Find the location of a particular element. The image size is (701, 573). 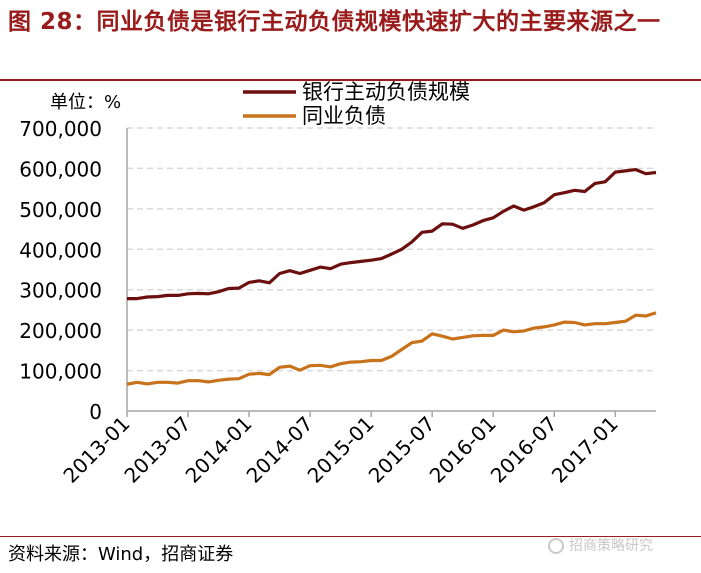

x-tick-label: 2014-01 is located at coordinates (219, 450).